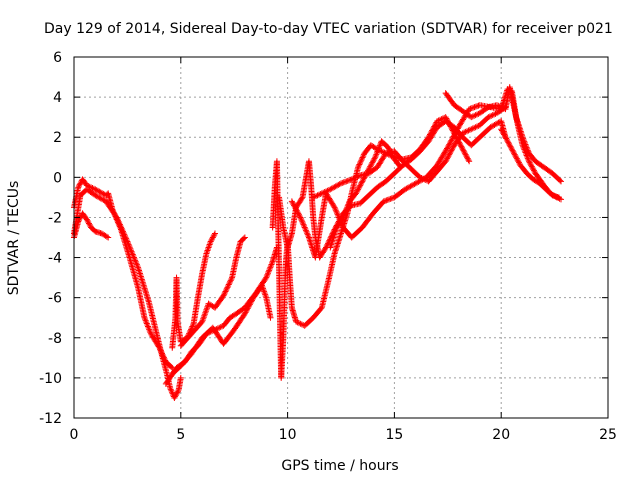 The height and width of the screenshot is (480, 640). I want to click on y-tick-label: -4, so click(55, 259).